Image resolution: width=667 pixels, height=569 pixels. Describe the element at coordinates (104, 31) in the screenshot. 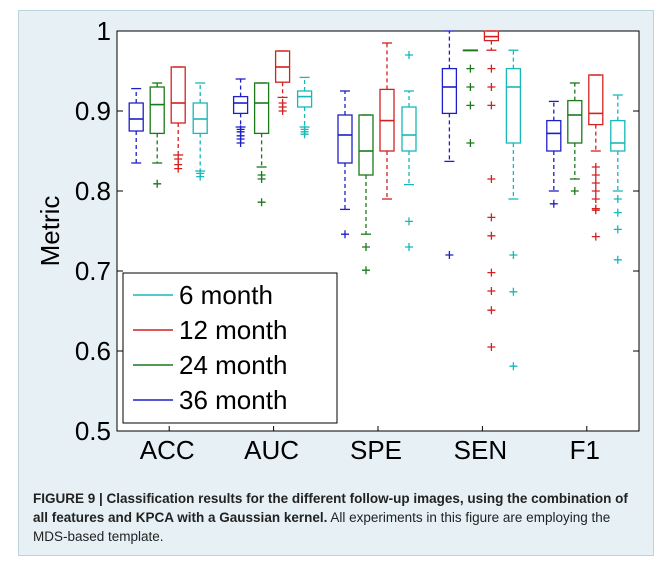

I see `y-tick-label: 1` at that location.